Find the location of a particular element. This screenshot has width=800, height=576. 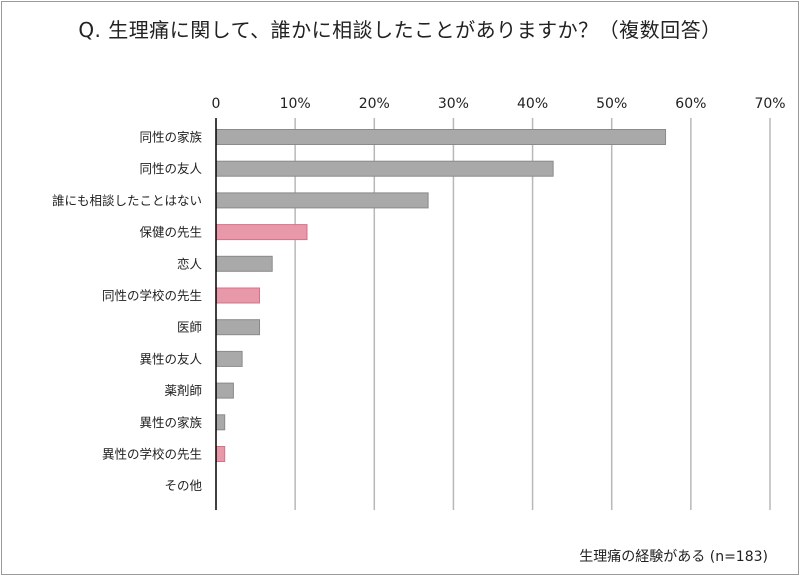

category-label: 異性の友人 is located at coordinates (170, 358).